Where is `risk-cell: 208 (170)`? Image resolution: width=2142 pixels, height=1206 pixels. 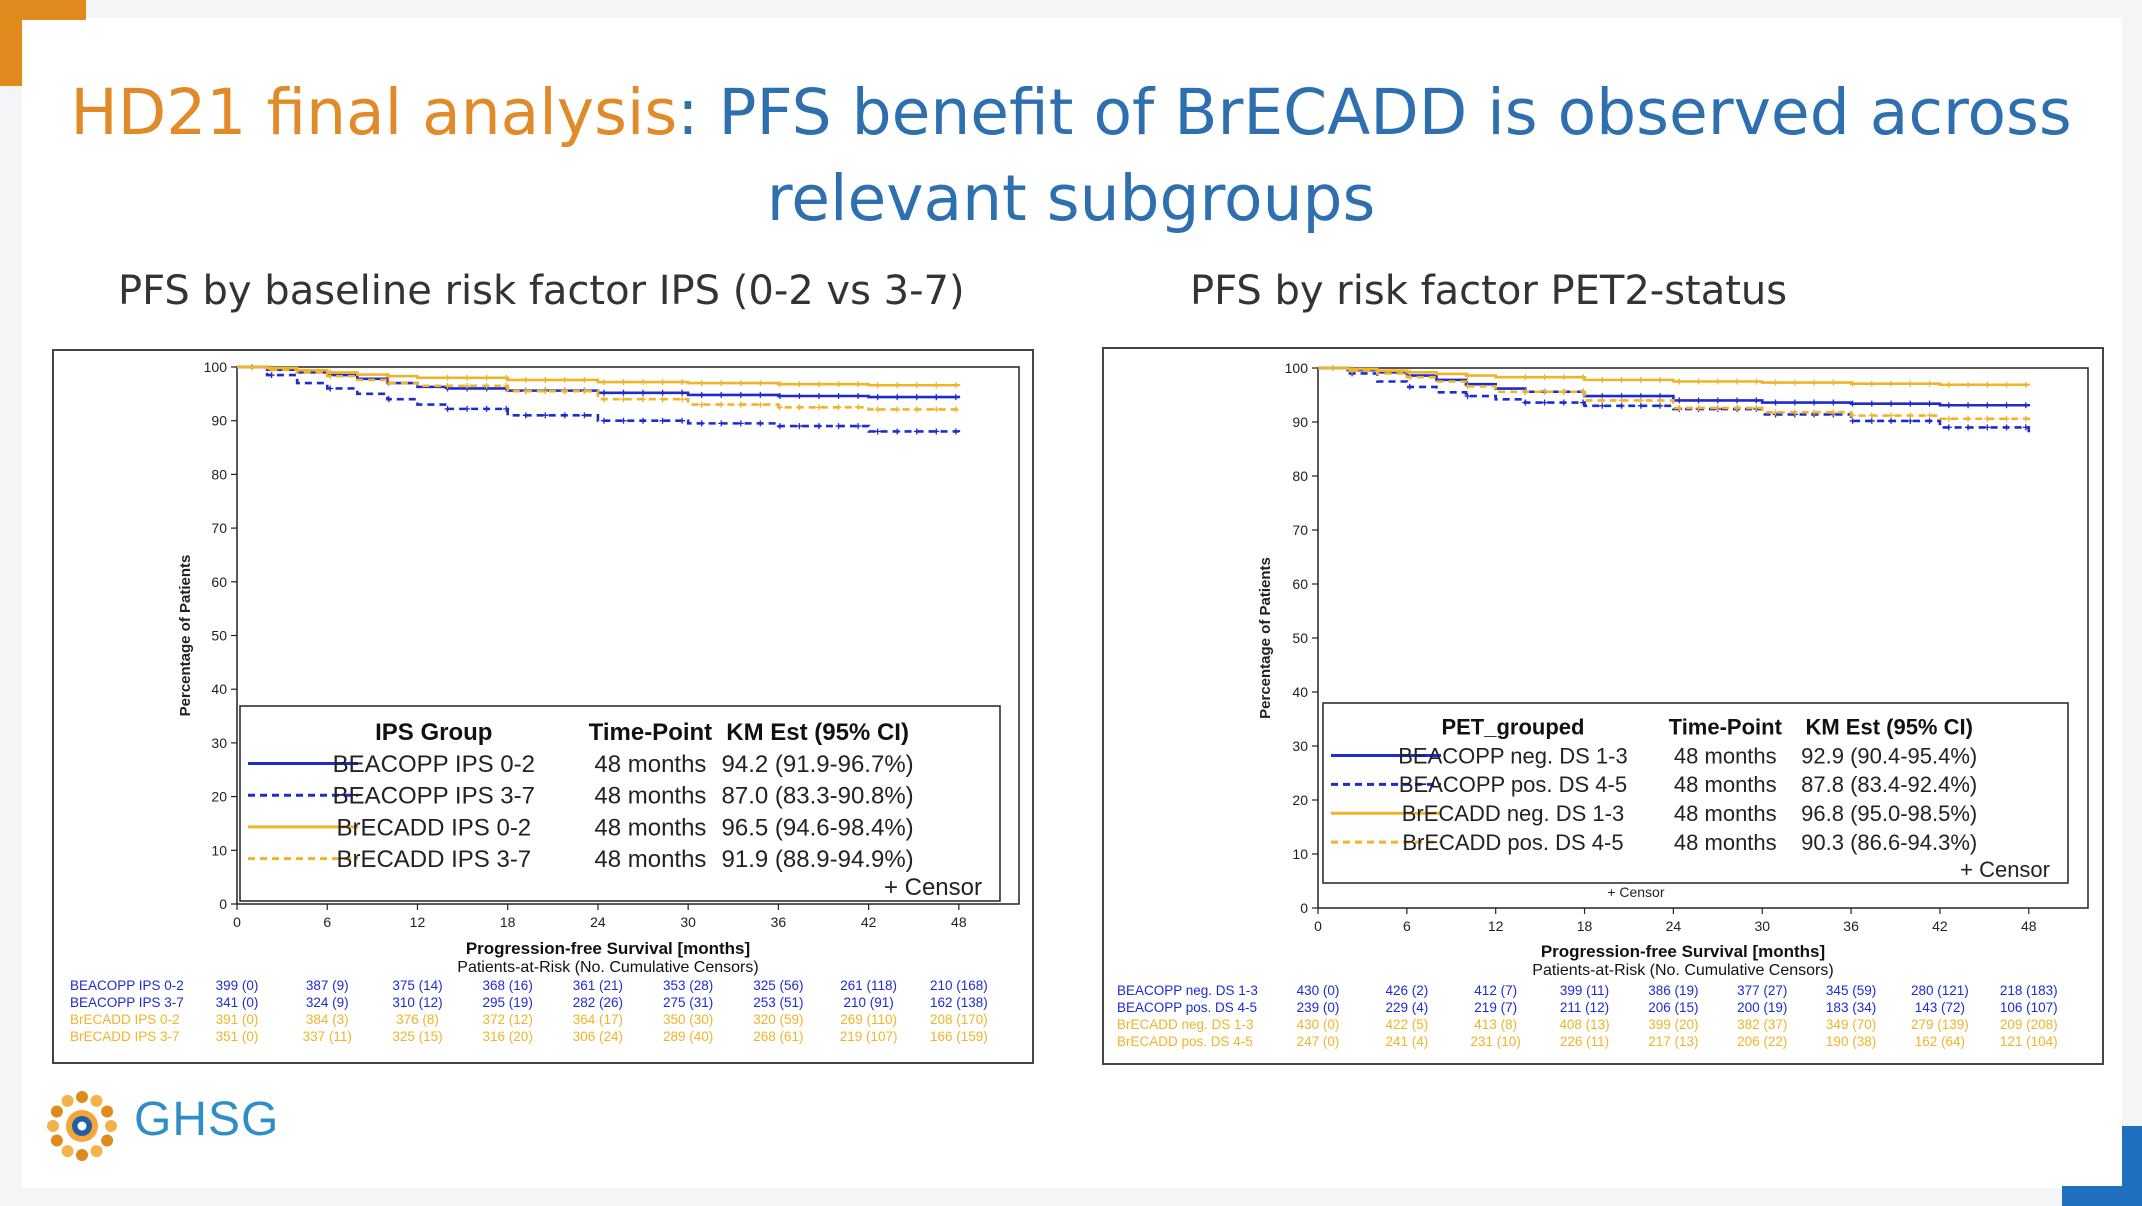
risk-cell: 208 (170) is located at coordinates (959, 1019).